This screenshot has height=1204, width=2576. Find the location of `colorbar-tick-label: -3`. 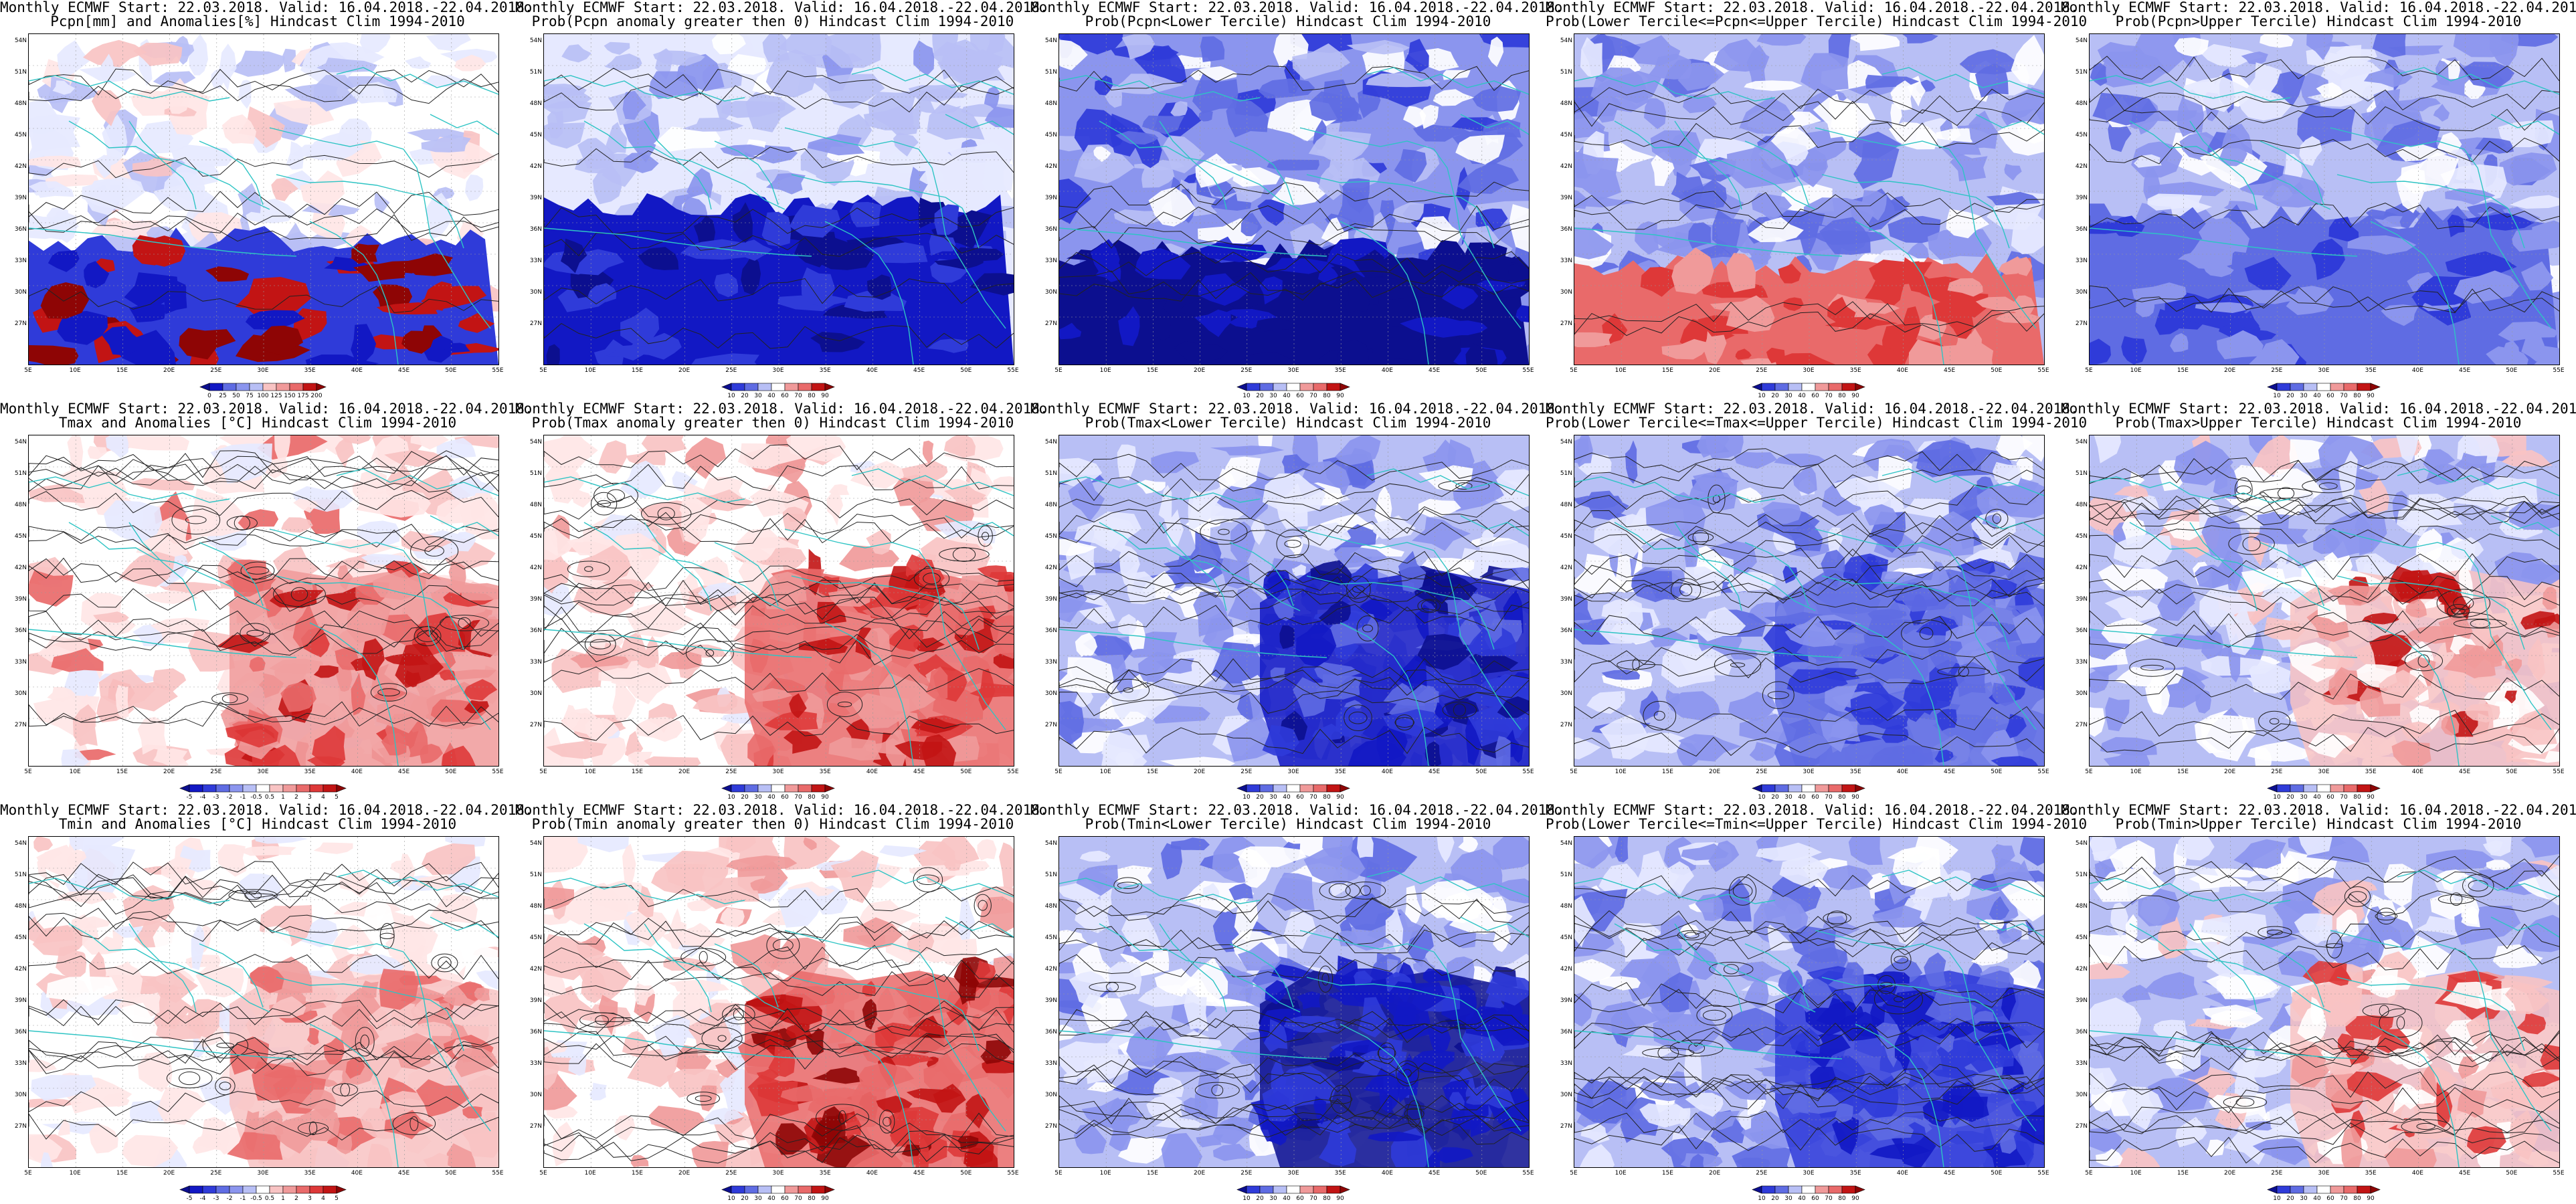

colorbar-tick-label: -3 is located at coordinates (216, 1198).